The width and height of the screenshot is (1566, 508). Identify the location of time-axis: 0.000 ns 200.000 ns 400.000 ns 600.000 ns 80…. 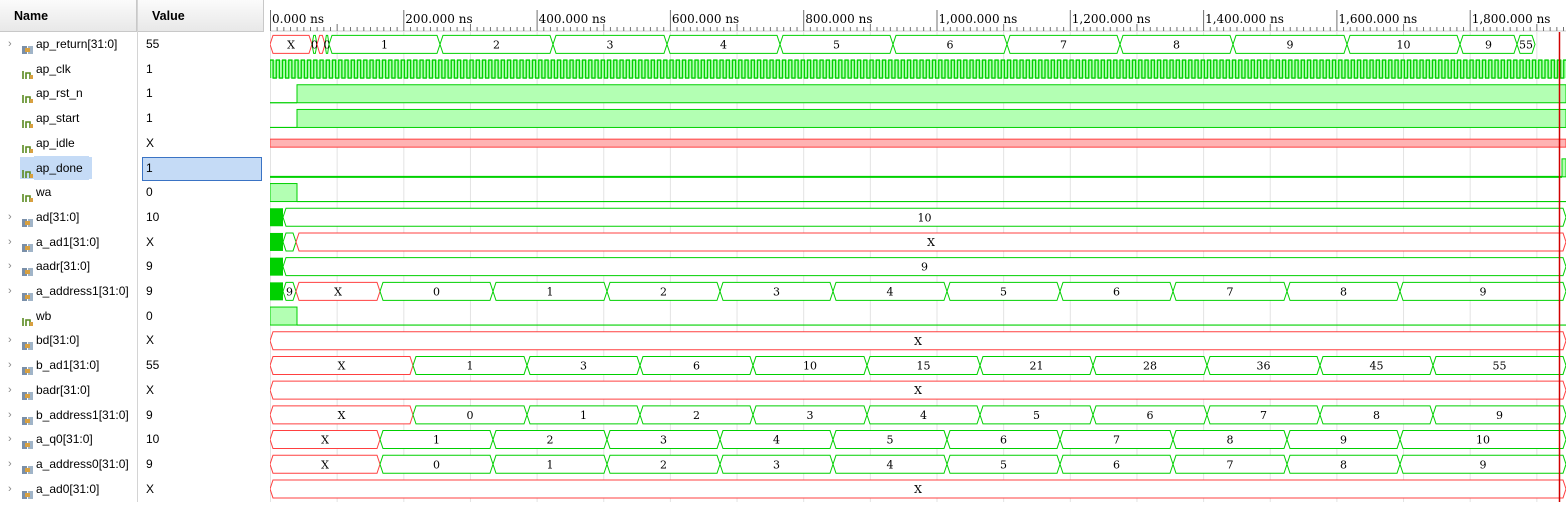
(918, 16).